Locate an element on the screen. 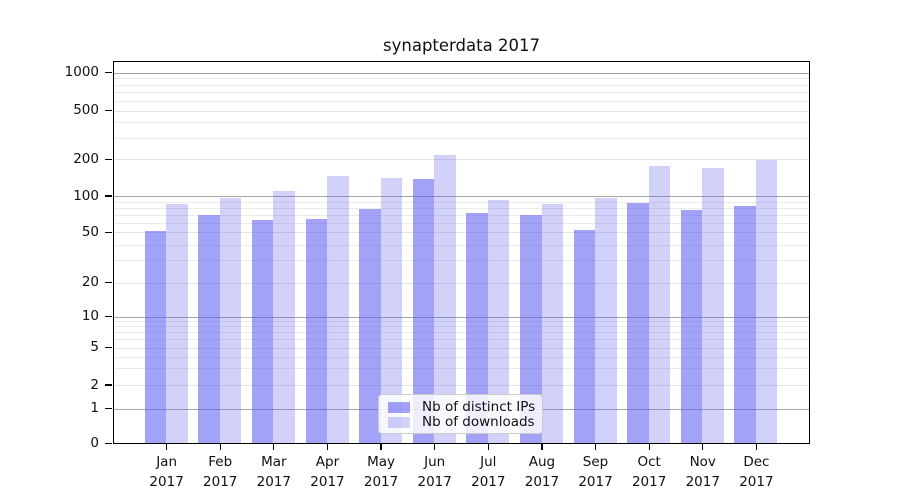 This screenshot has width=900, height=500. x-tick-label: May 2017 is located at coordinates (381, 472).